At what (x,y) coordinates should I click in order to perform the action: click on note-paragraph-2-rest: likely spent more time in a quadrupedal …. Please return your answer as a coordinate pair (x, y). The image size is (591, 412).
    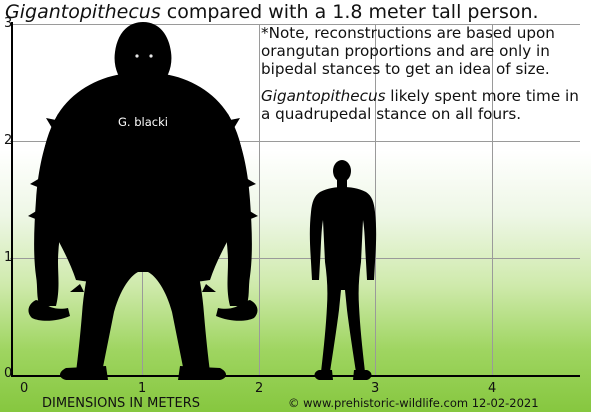
    Looking at the image, I should click on (420, 105).